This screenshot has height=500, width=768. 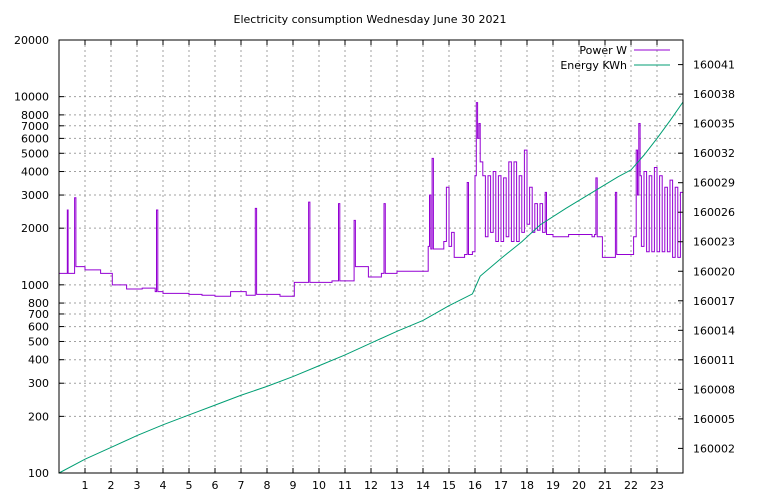 I want to click on y-tick-label: 4000, so click(x=35, y=172).